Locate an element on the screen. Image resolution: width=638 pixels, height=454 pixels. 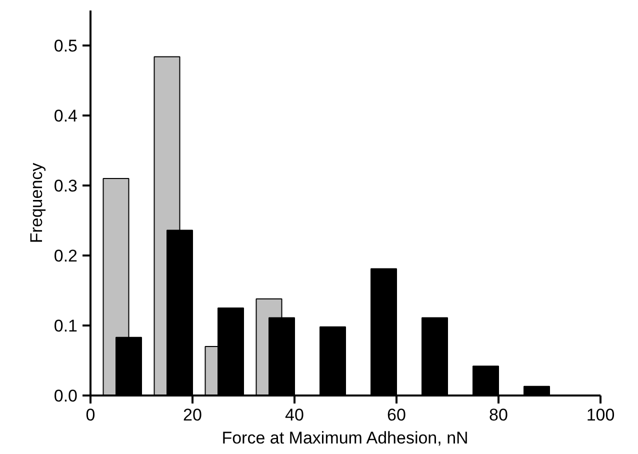
y-tick-label: 0.2 is located at coordinates (66, 256).